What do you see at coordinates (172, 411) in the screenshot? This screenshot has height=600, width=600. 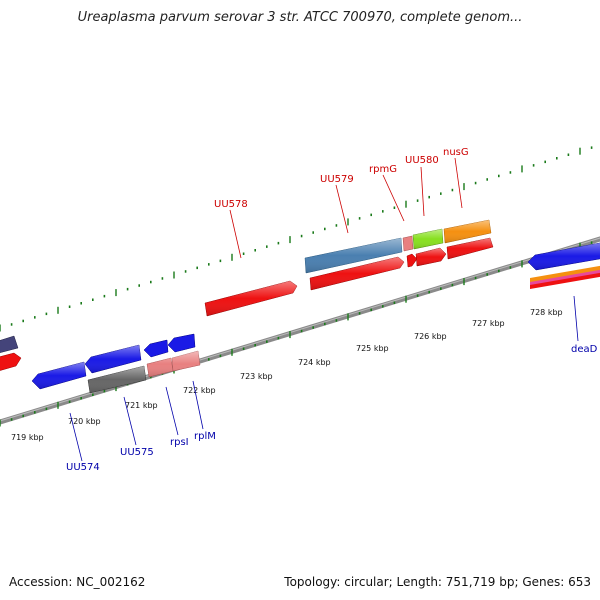 I see `leader-rpsi` at bounding box center [172, 411].